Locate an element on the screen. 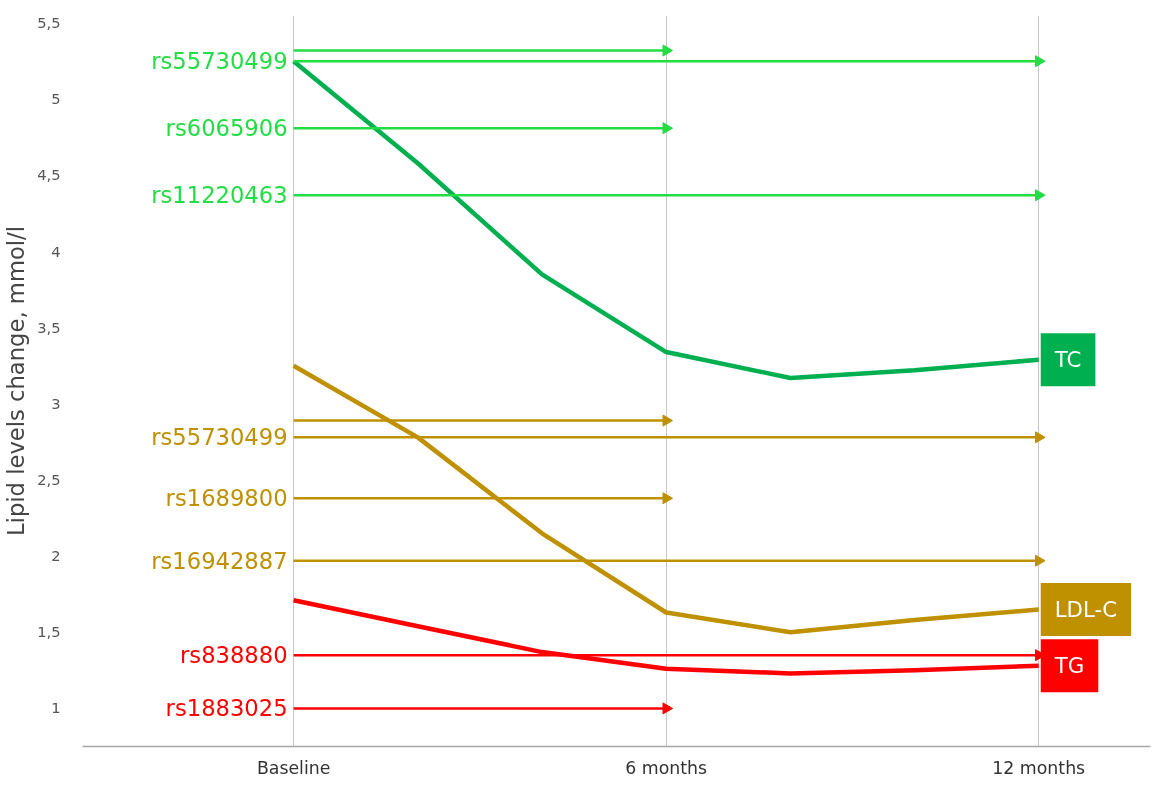 The height and width of the screenshot is (787, 1166). series-label: rs11220463 is located at coordinates (219, 195).